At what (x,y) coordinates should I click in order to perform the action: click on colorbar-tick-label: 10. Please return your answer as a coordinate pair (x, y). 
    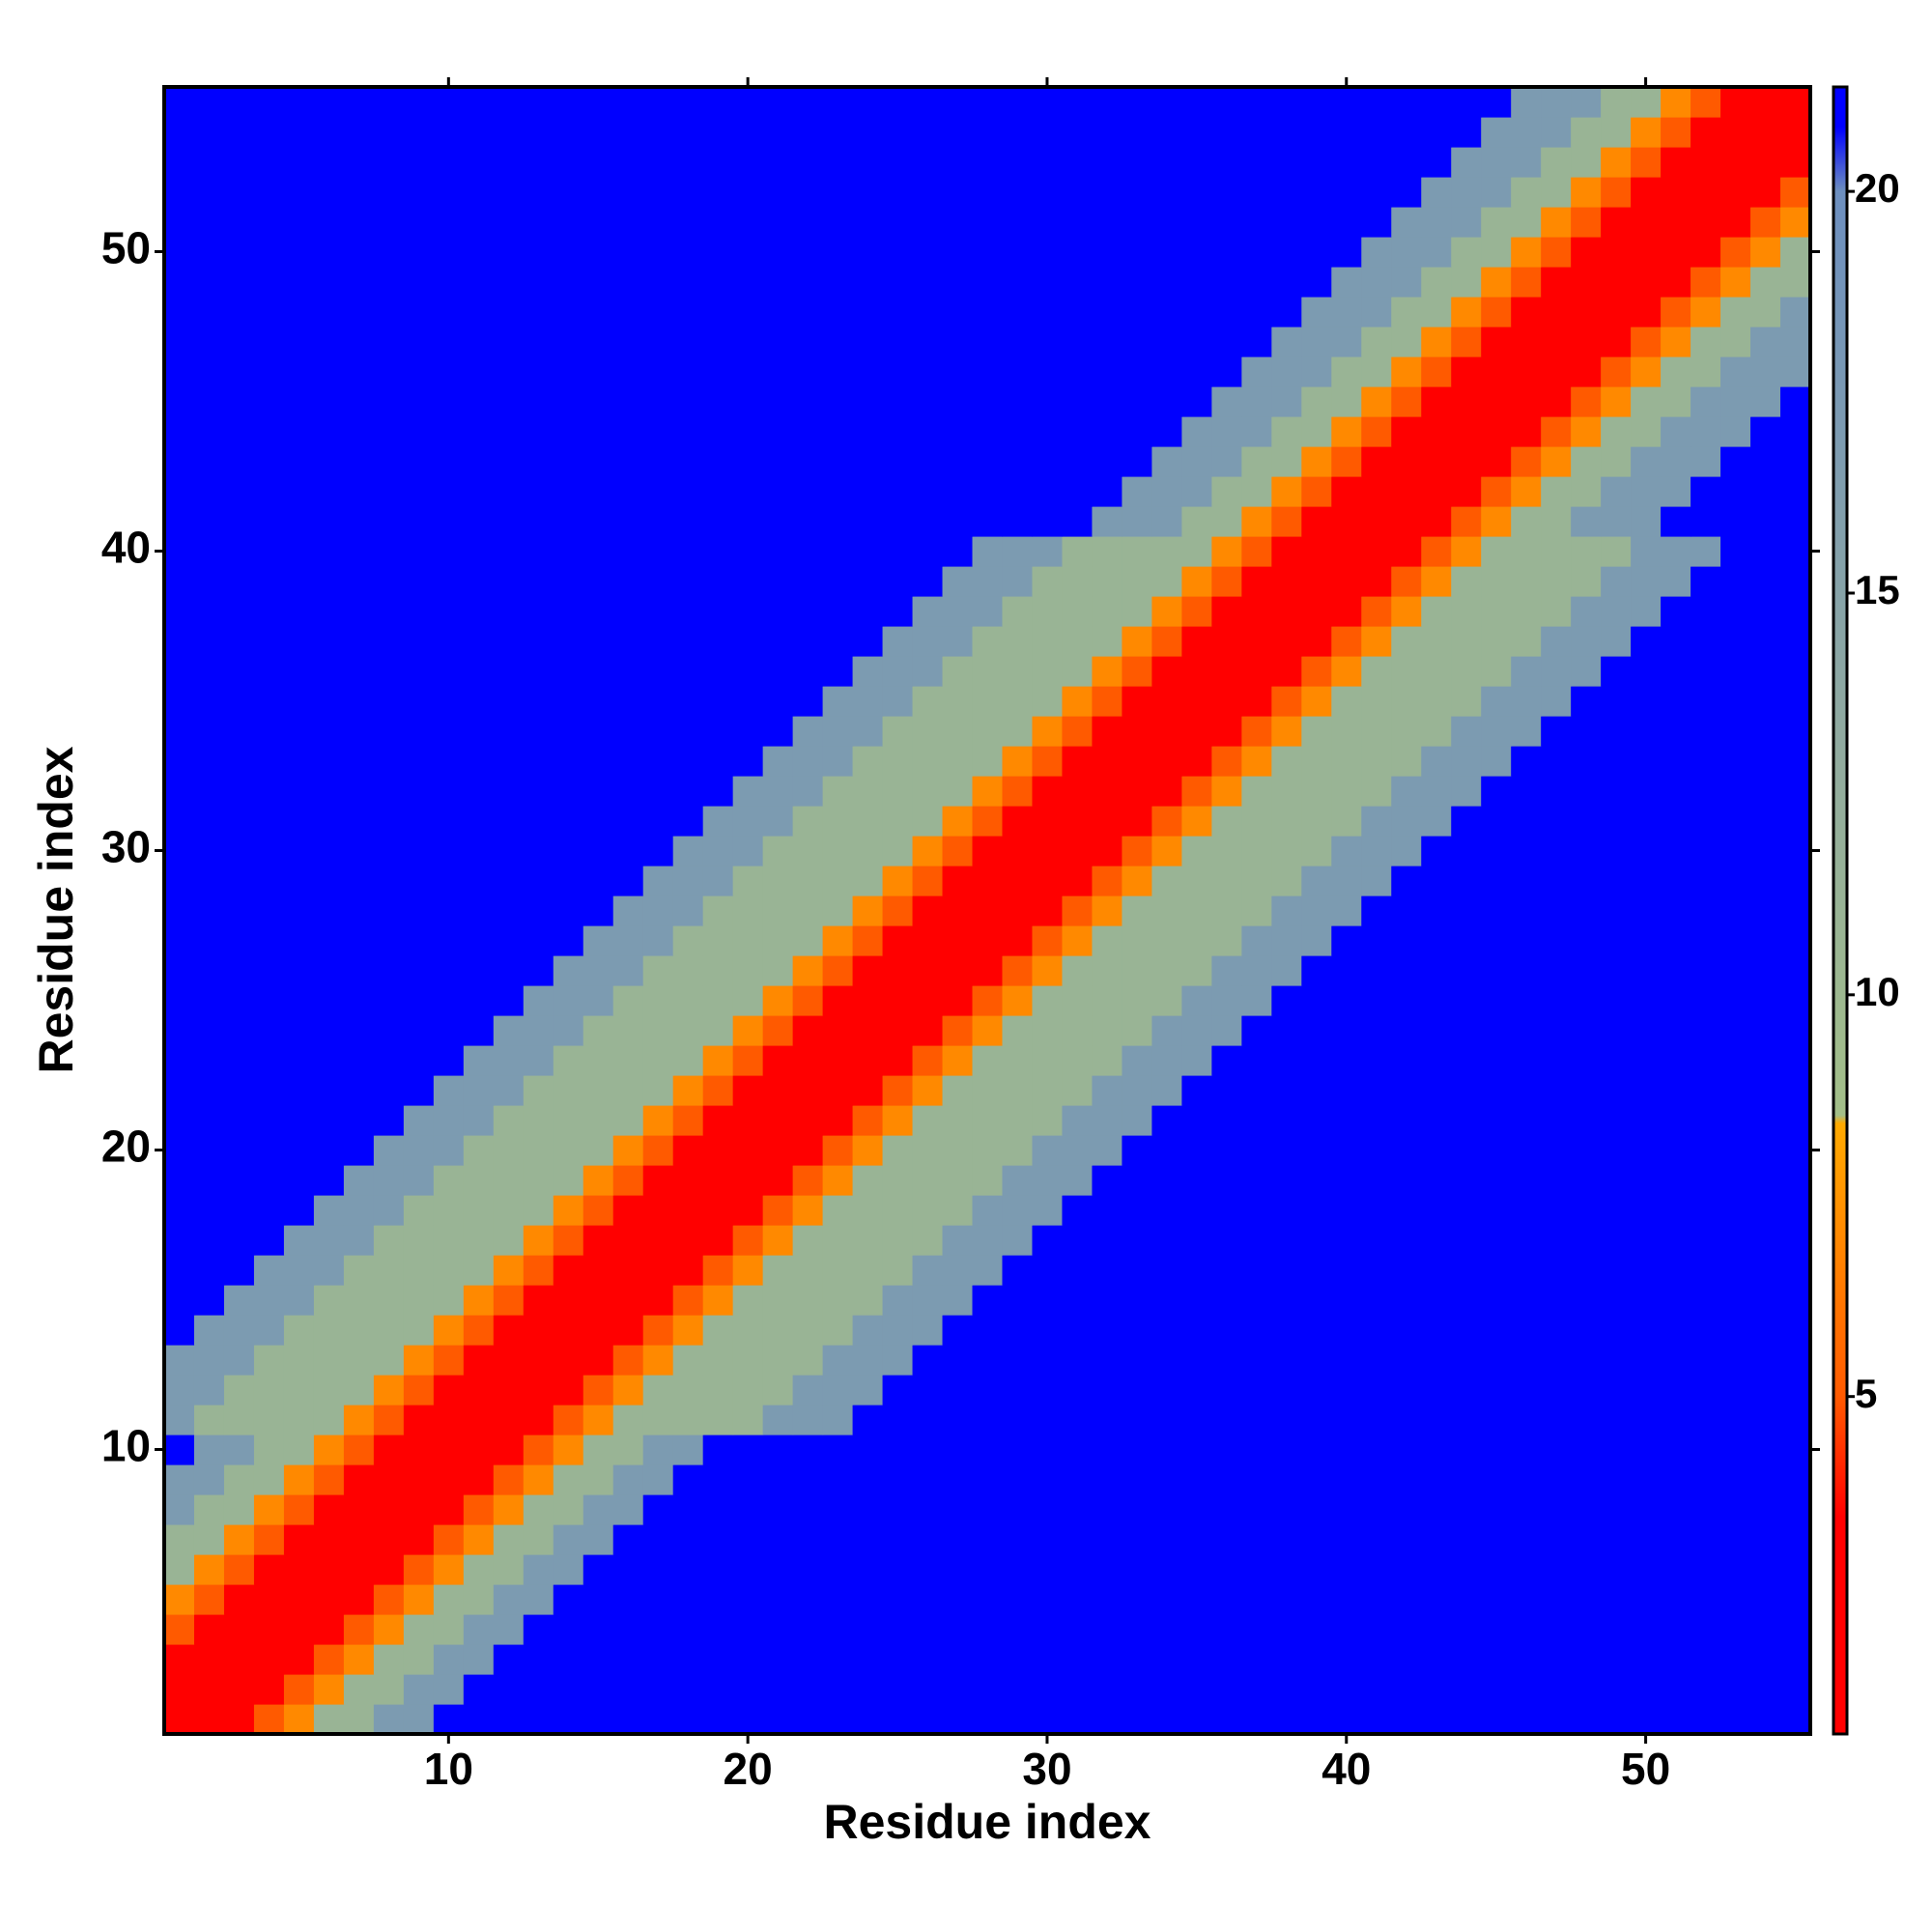
    Looking at the image, I should click on (1877, 992).